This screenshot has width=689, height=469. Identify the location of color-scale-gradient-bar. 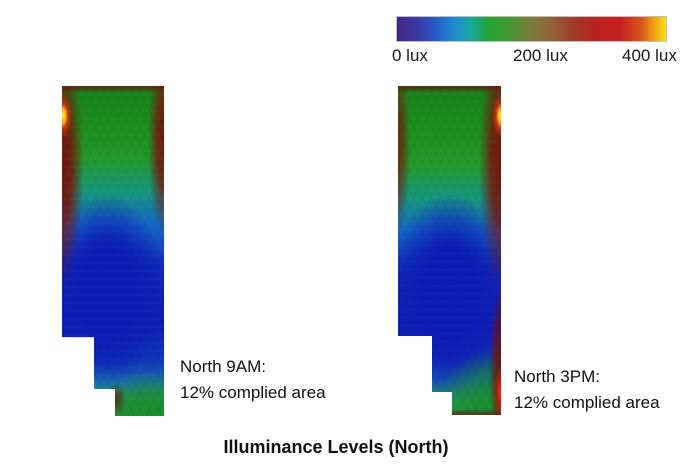
(531, 29).